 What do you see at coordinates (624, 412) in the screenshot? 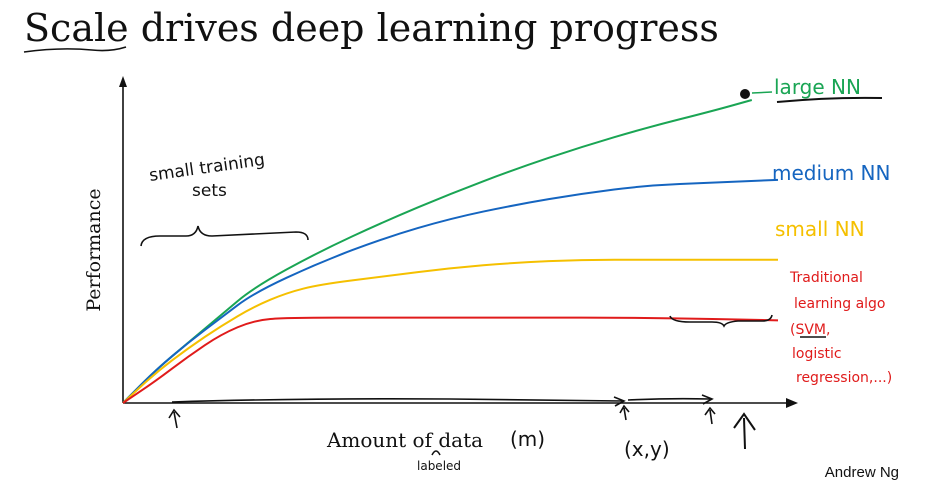
I see `mid-data-up-arrow` at bounding box center [624, 412].